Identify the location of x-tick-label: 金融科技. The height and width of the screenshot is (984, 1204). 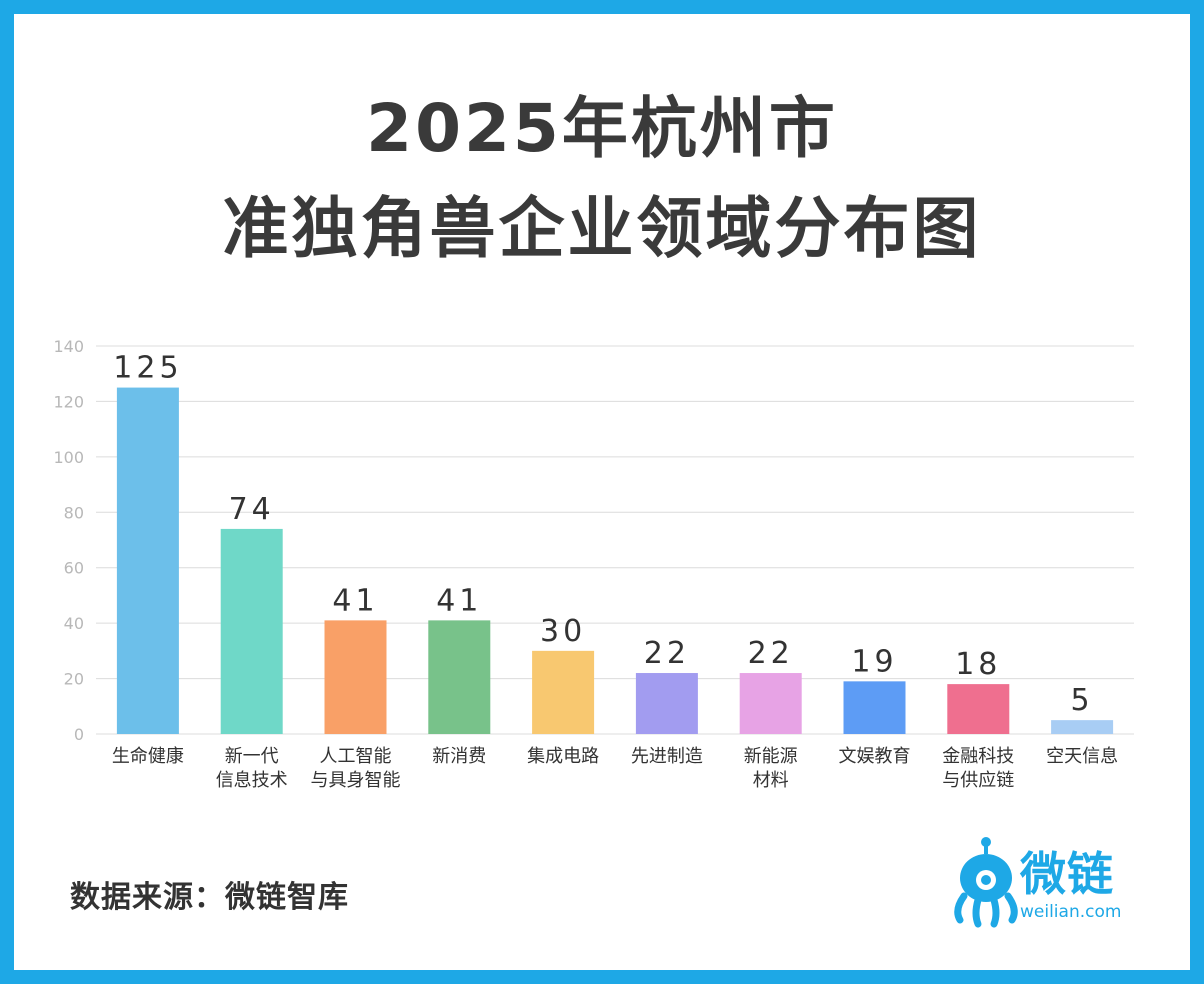
(978, 756).